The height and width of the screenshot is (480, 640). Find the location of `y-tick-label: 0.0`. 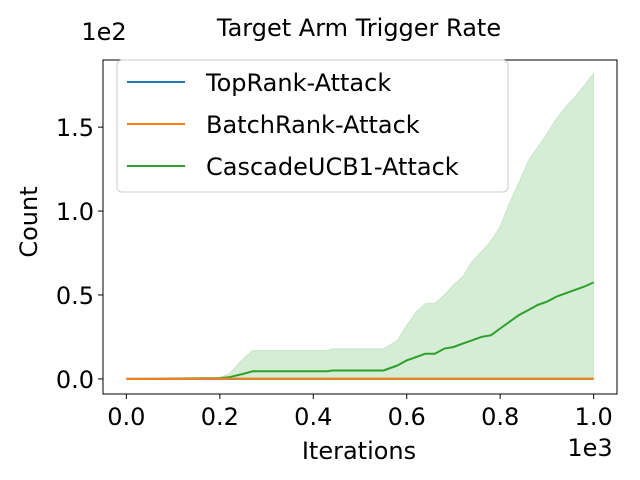

y-tick-label: 0.0 is located at coordinates (75, 380).